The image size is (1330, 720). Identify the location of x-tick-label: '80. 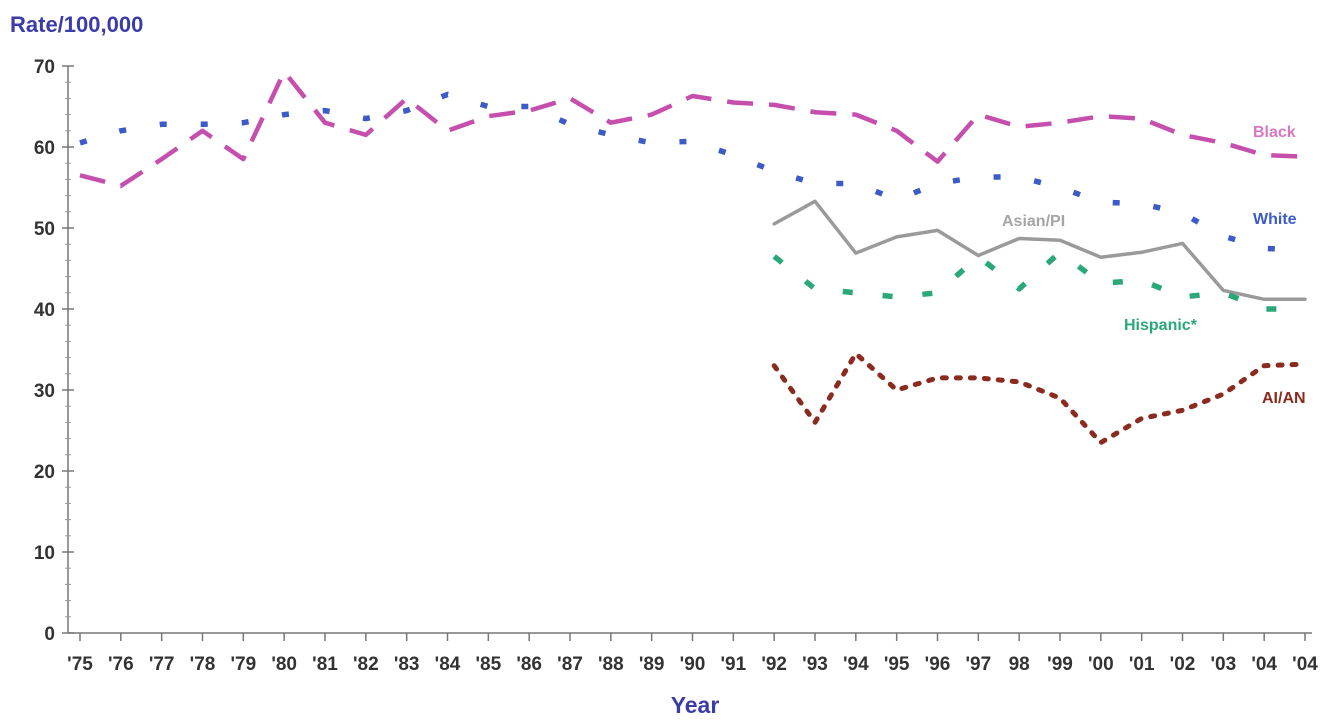
(284, 664).